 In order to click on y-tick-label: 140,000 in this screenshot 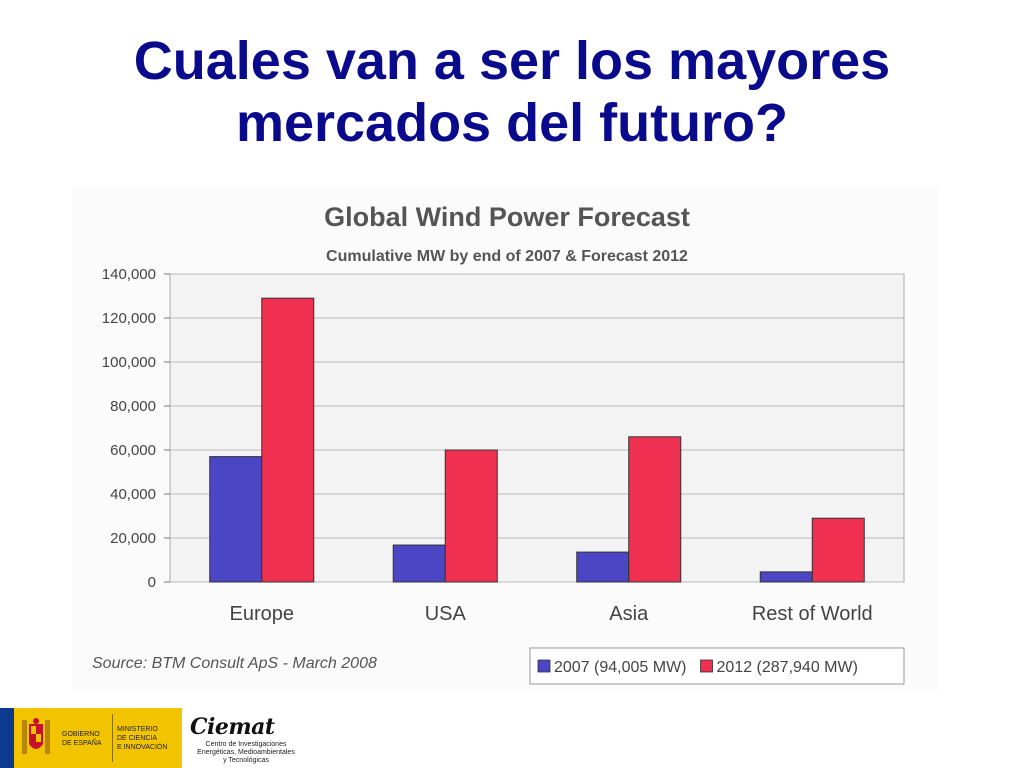, I will do `click(129, 274)`.